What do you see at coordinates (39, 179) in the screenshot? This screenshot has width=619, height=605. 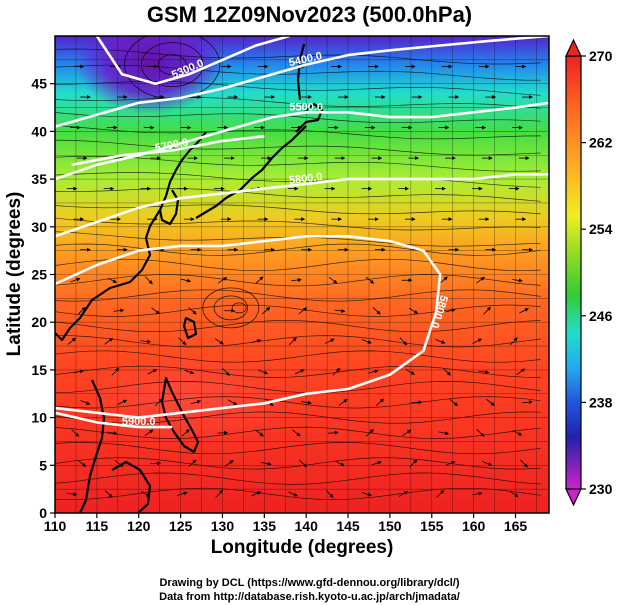 I see `y-tick-label: 35` at bounding box center [39, 179].